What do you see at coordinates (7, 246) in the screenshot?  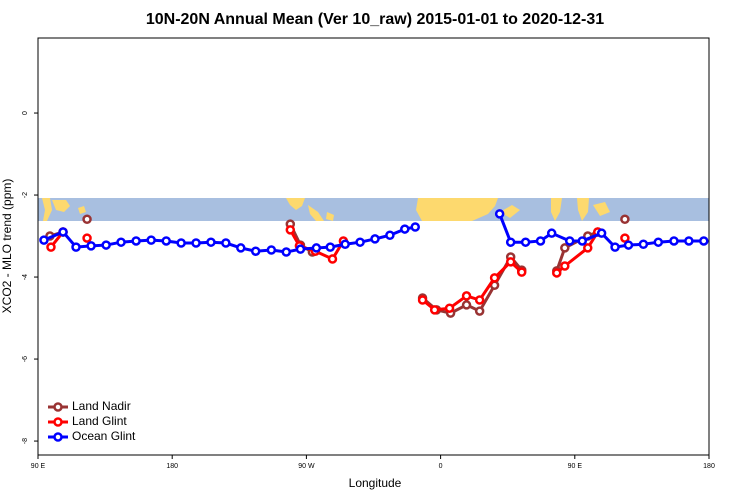 I see `y-axis-label: XCO2 - MLO trend (ppm)` at bounding box center [7, 246].